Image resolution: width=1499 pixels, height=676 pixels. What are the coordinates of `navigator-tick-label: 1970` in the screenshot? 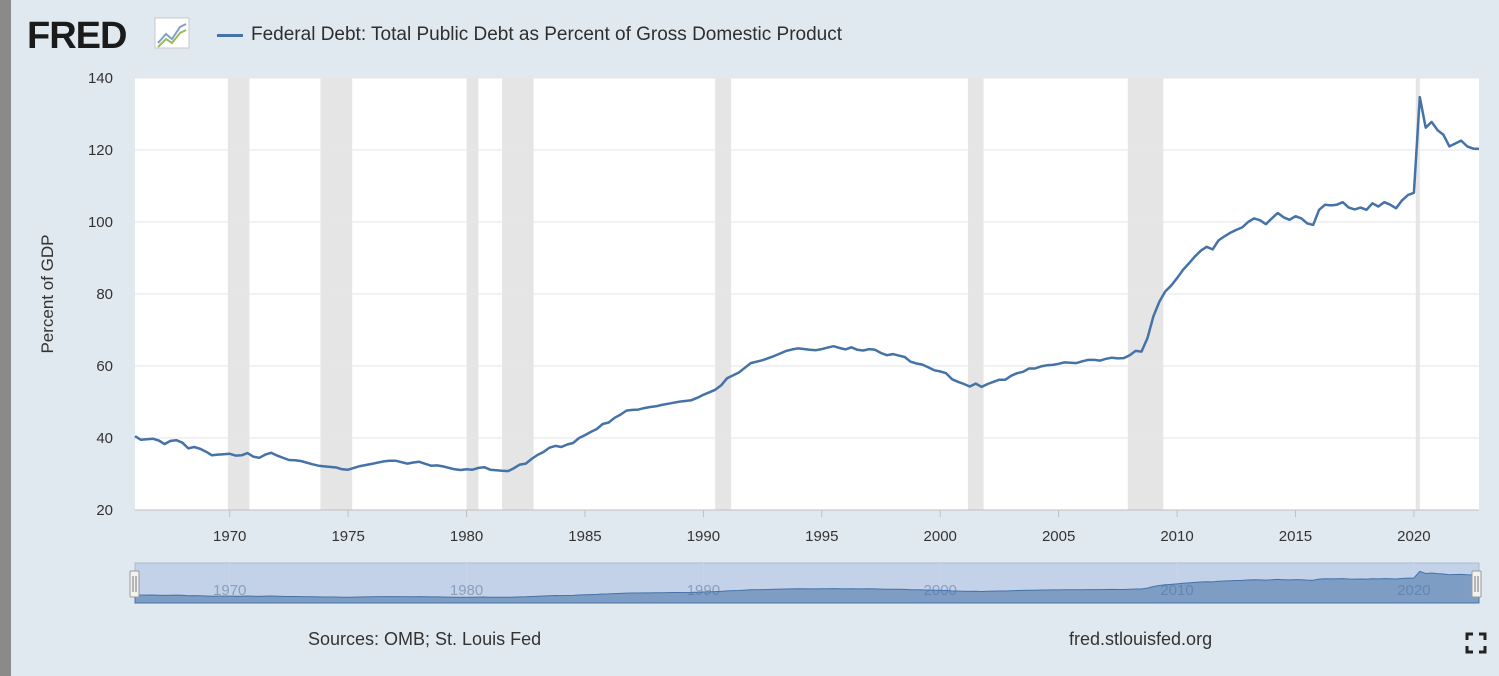 It's located at (229, 590).